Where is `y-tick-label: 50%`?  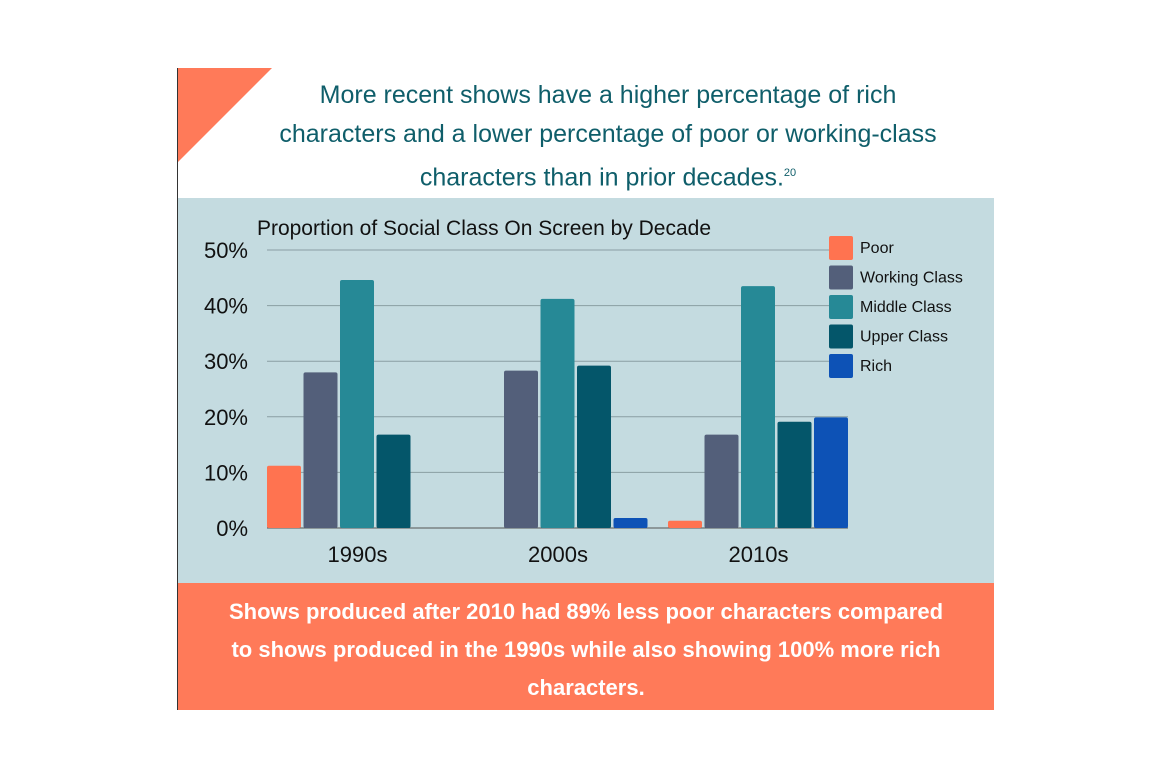
y-tick-label: 50% is located at coordinates (226, 250).